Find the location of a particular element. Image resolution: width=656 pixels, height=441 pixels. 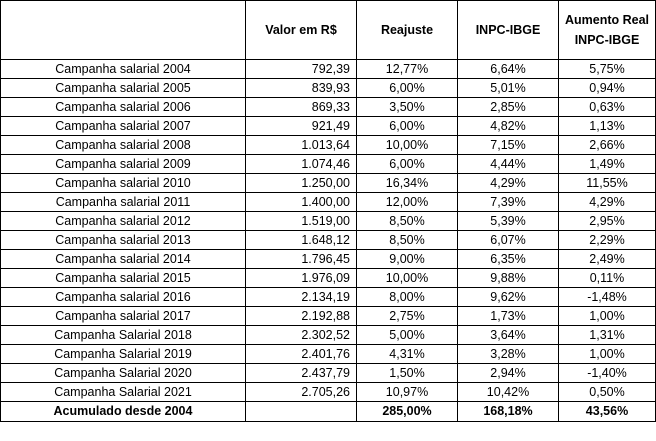

cell-reajuste: 16,34% is located at coordinates (407, 183).